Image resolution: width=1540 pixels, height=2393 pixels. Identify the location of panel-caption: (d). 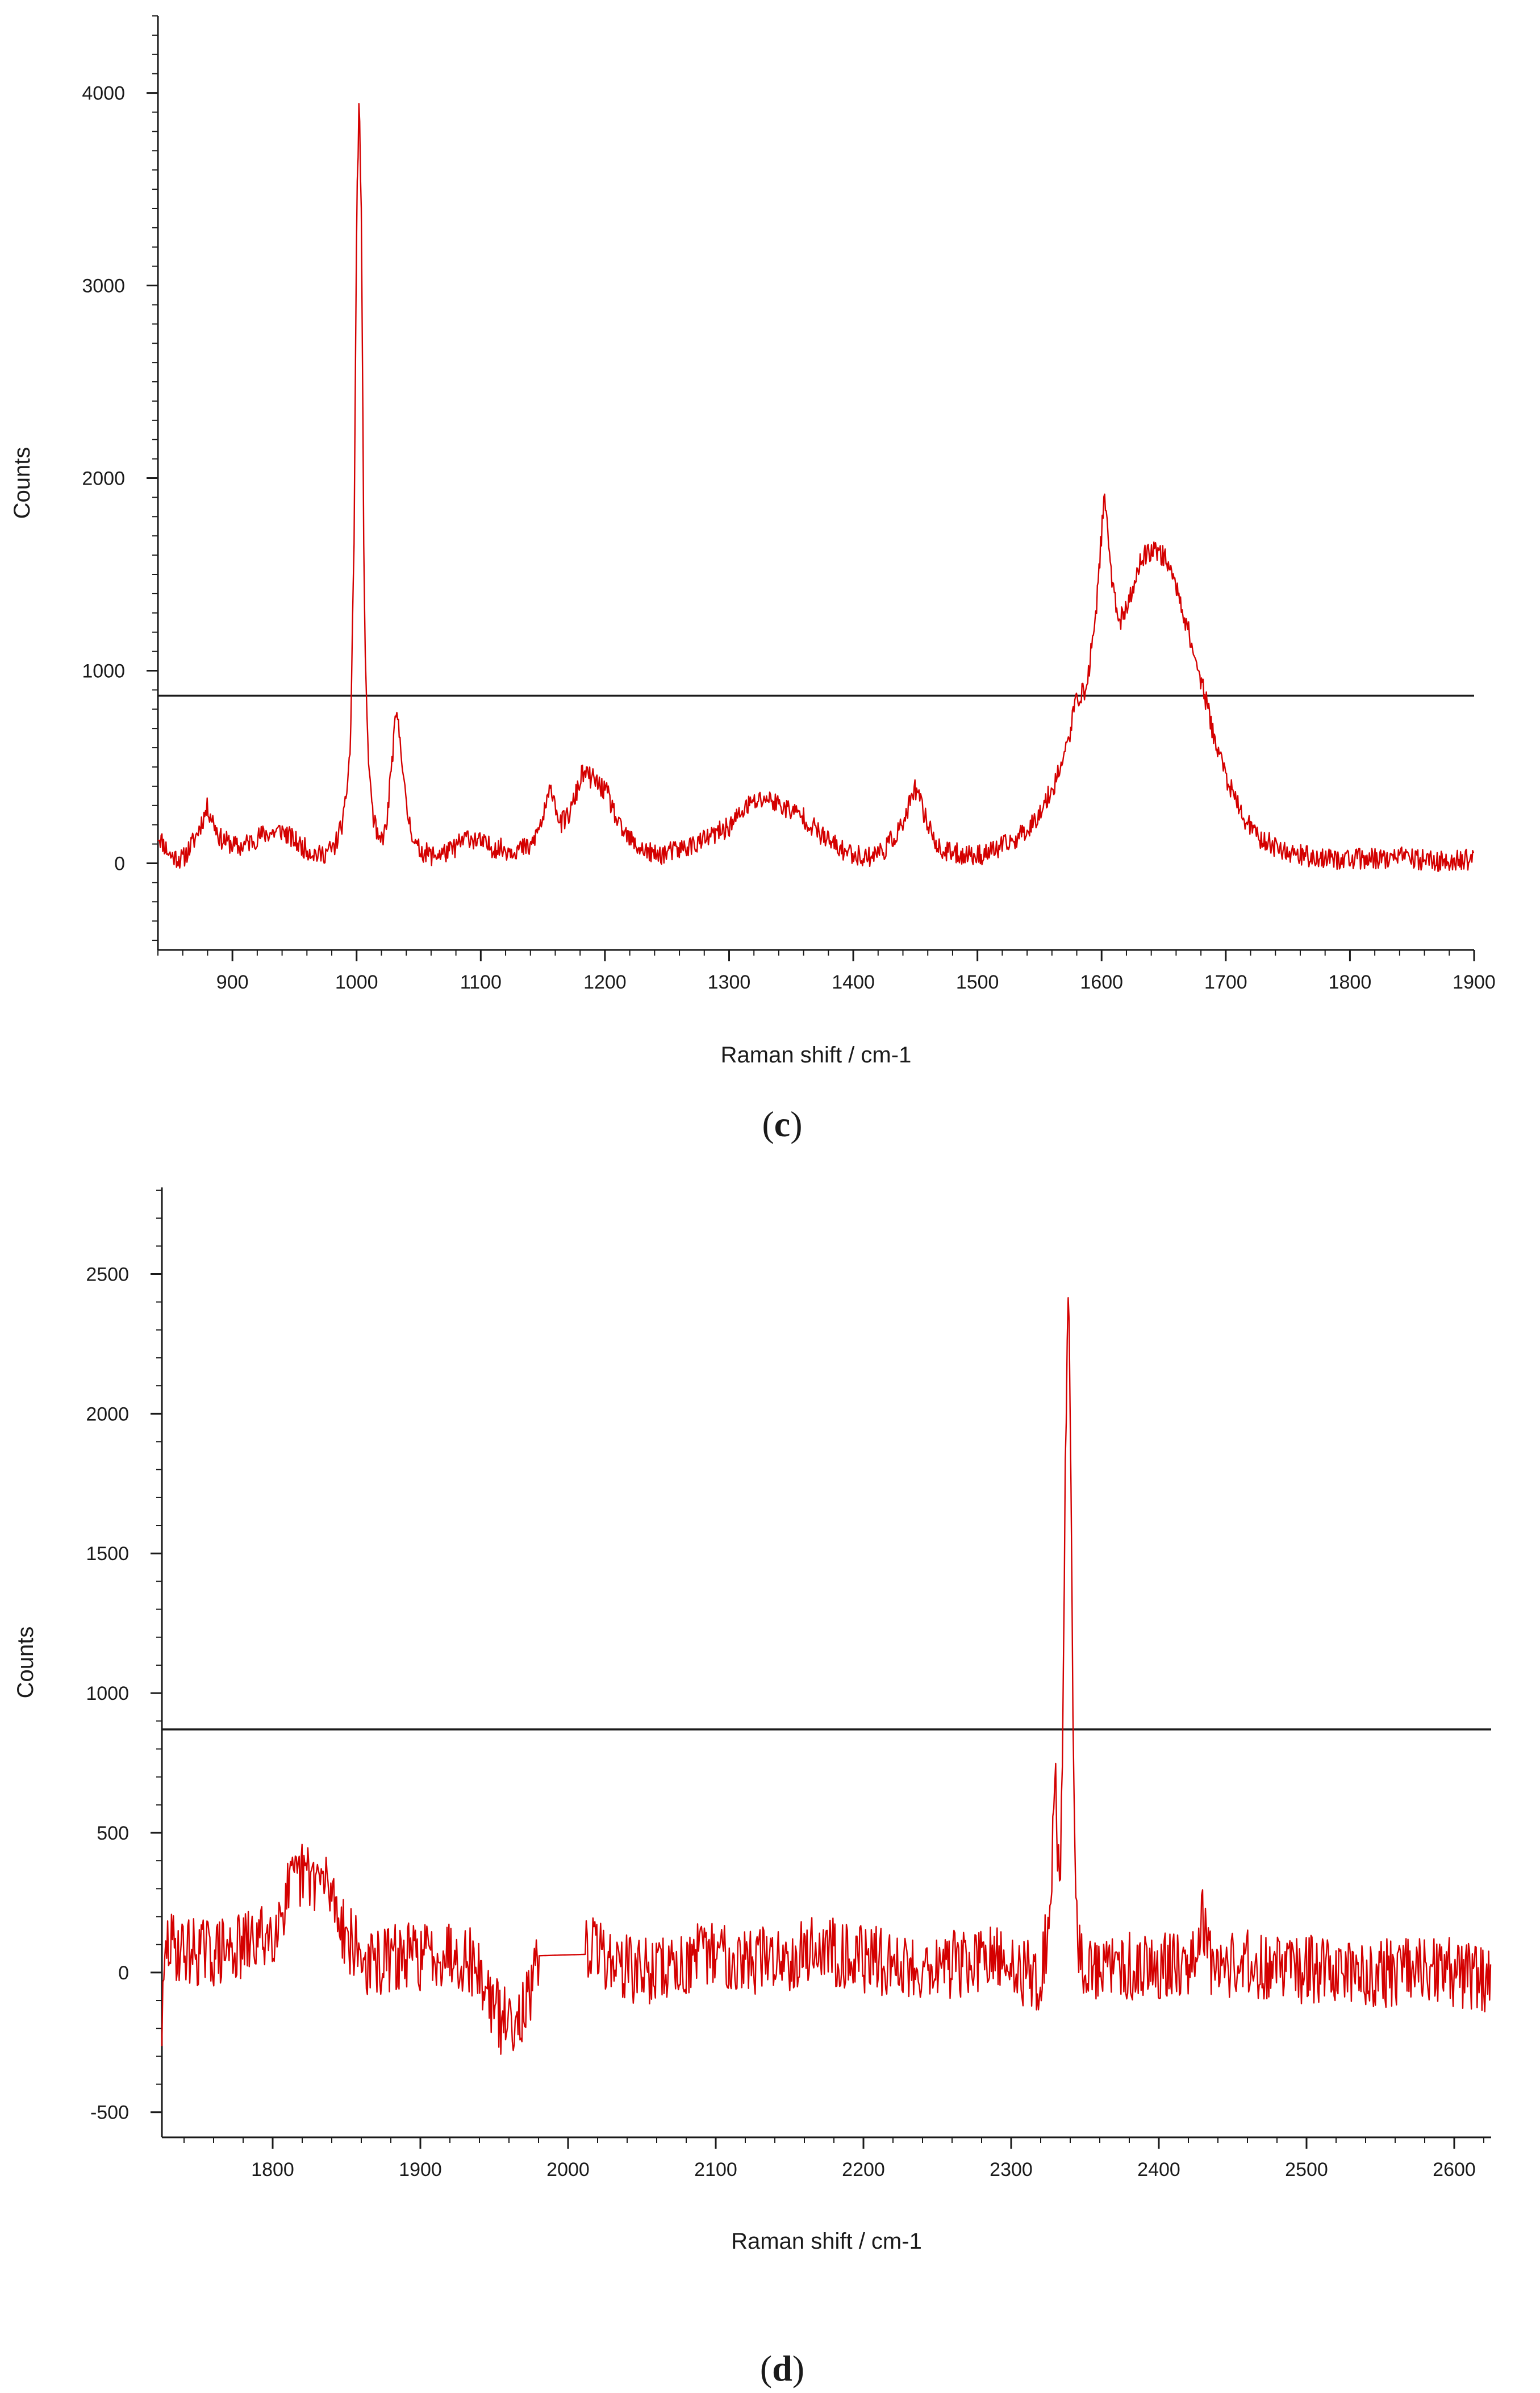
(782, 2368).